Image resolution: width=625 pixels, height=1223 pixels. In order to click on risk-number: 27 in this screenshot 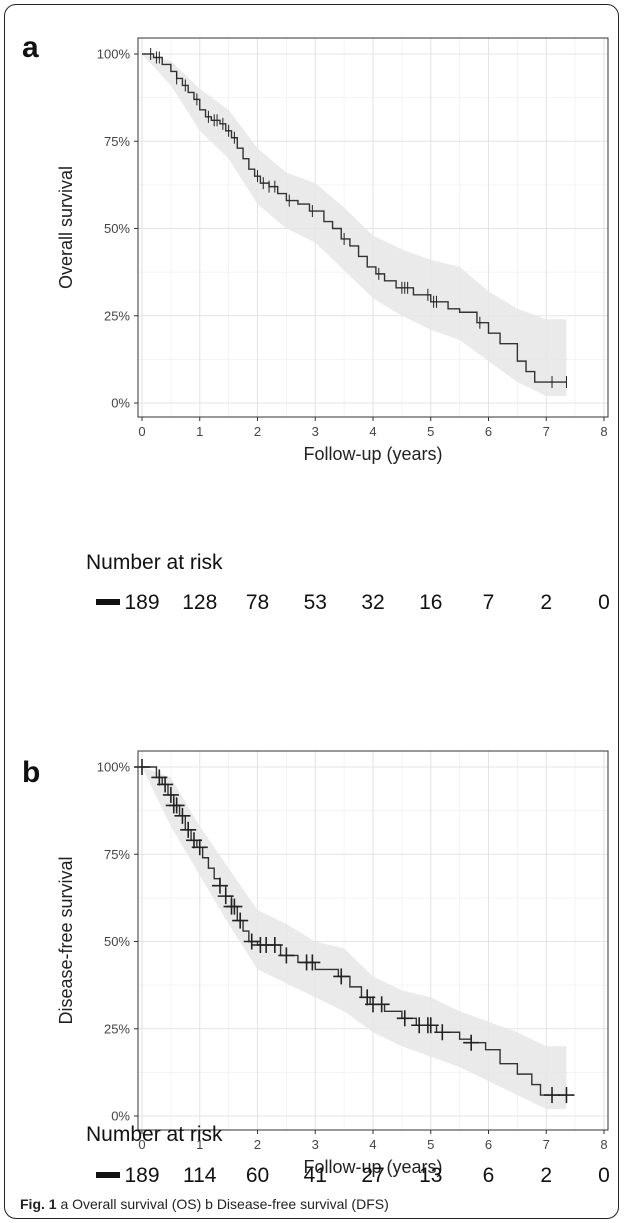, I will do `click(372, 1175)`.